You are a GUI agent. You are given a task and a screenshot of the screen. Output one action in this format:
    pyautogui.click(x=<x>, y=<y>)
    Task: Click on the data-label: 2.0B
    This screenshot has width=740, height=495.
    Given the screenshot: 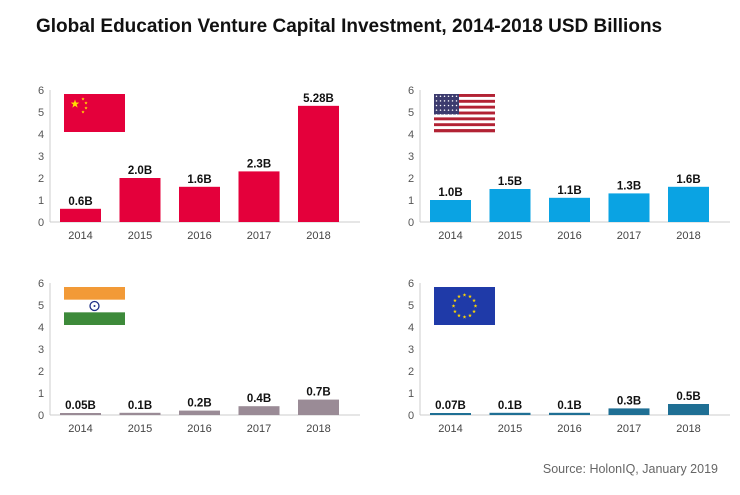 What is the action you would take?
    pyautogui.click(x=140, y=171)
    